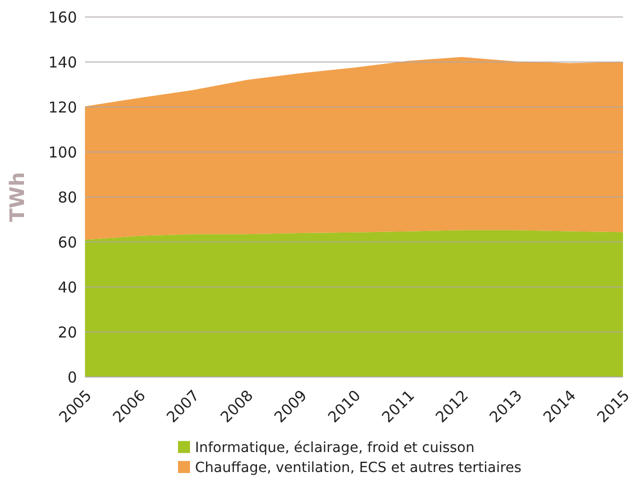 The width and height of the screenshot is (637, 483). What do you see at coordinates (67, 287) in the screenshot?
I see `y-tick-label: 40` at bounding box center [67, 287].